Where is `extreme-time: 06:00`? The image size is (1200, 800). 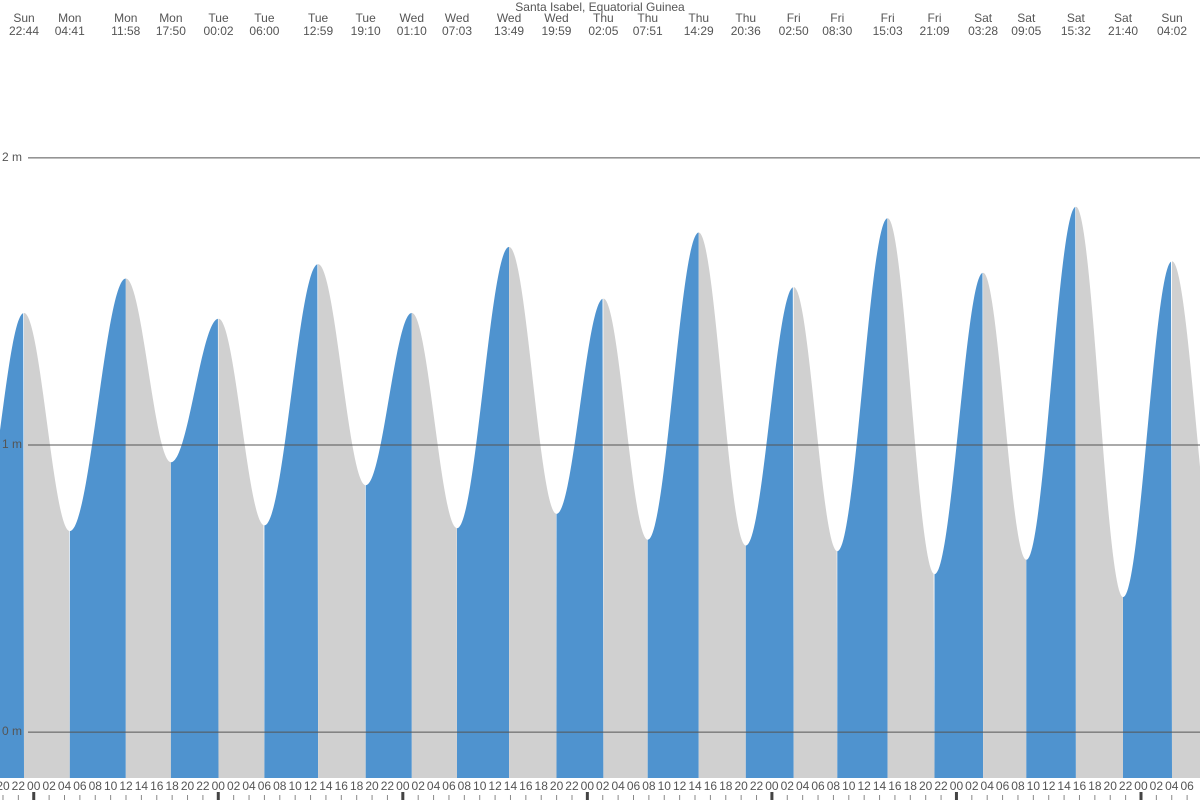 extreme-time: 06:00 is located at coordinates (264, 31).